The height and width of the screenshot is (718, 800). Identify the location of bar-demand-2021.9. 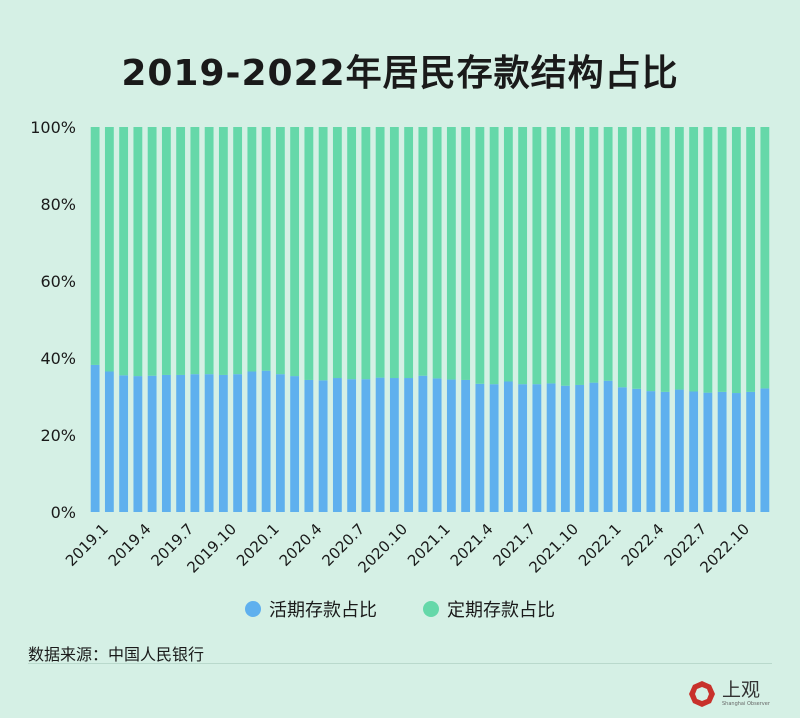
(551, 447).